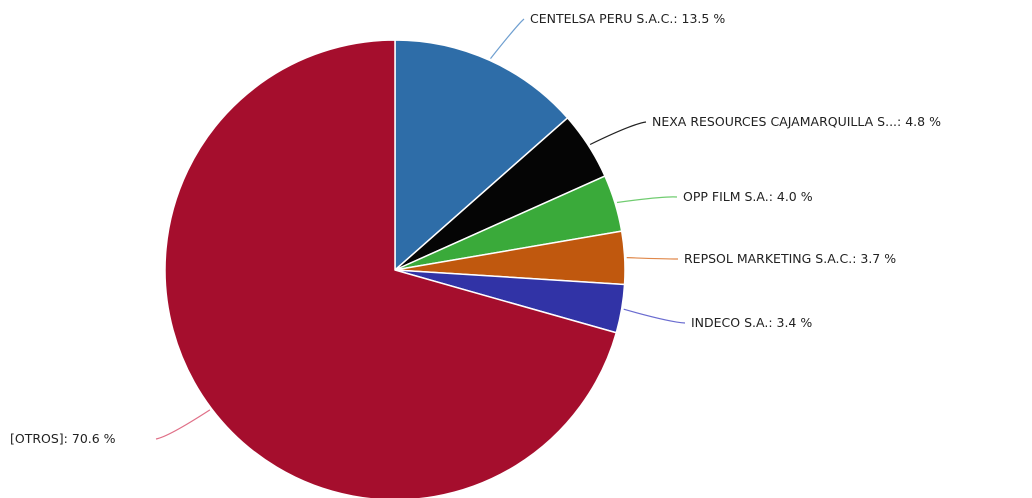 The image size is (1032, 498). I want to click on pie-slice-label-5: [OTROS]: 70.6 %, so click(63, 438).